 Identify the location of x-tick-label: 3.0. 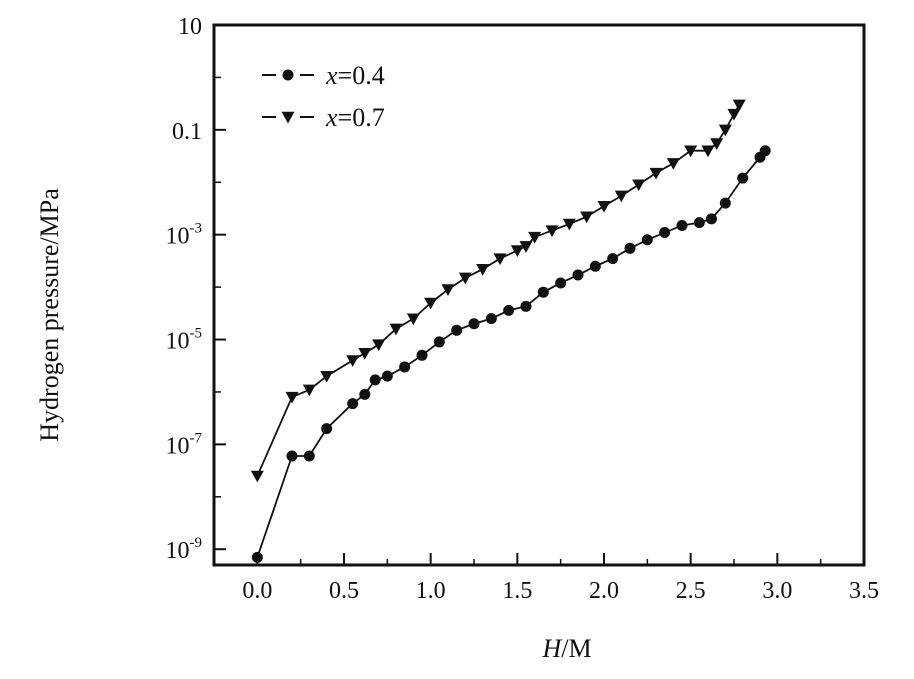
(777, 591).